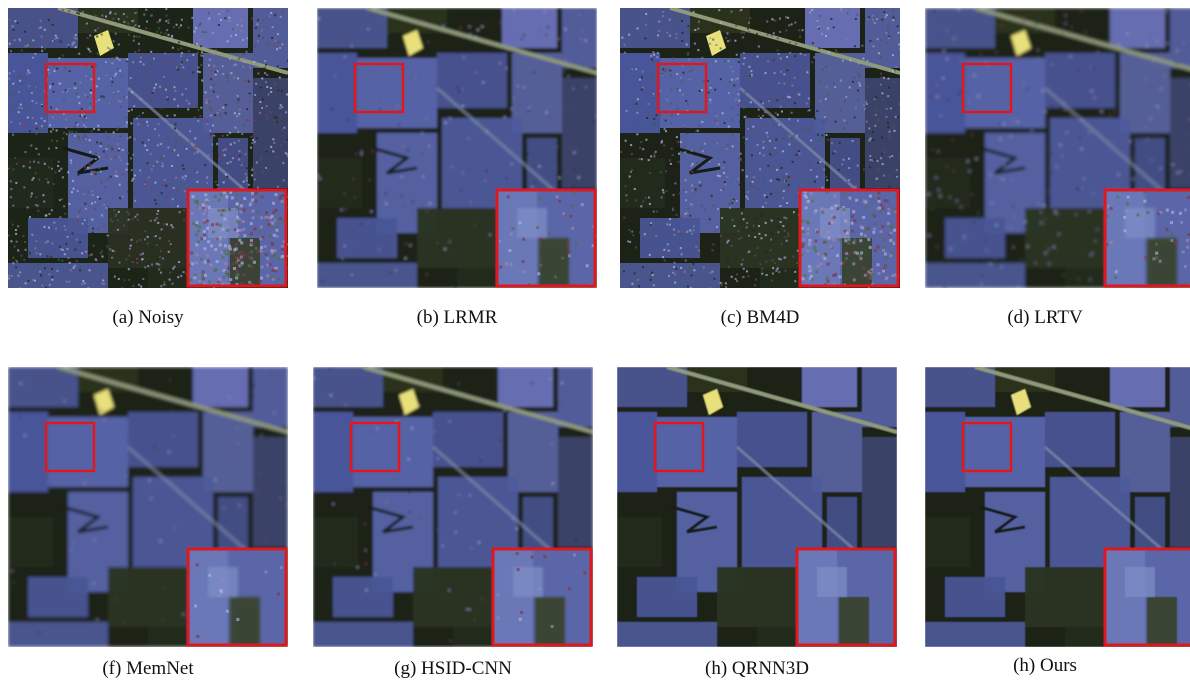 The image size is (1190, 685). What do you see at coordinates (148, 507) in the screenshot?
I see `panel-f-image` at bounding box center [148, 507].